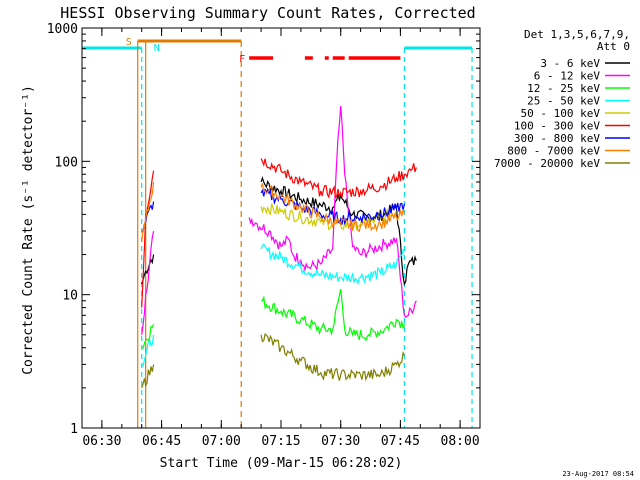 The height and width of the screenshot is (480, 640). Describe the element at coordinates (557, 126) in the screenshot. I see `legend-label-100-300-kev: 100 - 300 keV` at that location.